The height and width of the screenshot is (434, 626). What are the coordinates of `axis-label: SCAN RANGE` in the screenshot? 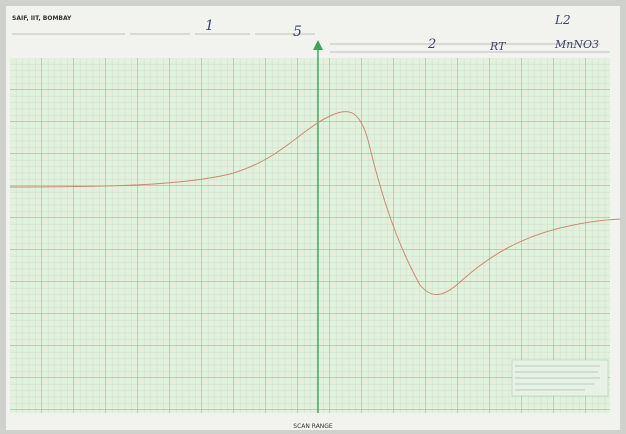 It's located at (313, 426).